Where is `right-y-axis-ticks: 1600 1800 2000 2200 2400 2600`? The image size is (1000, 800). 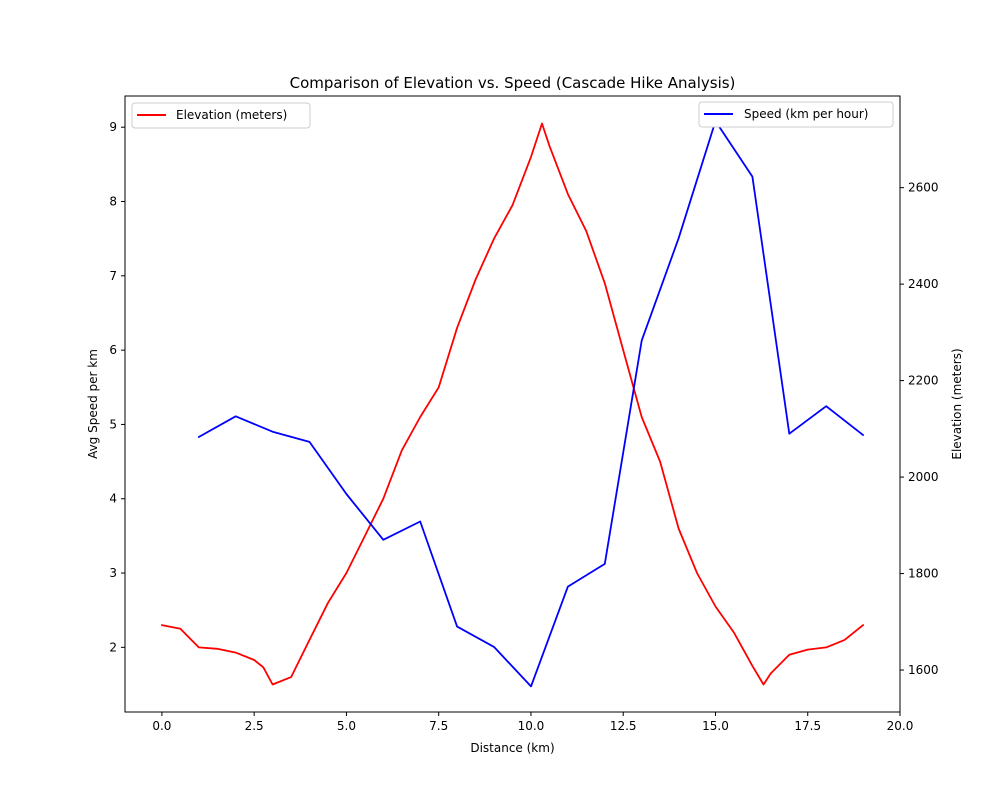
right-y-axis-ticks: 1600 1800 2000 2200 2400 2600 is located at coordinates (919, 429).